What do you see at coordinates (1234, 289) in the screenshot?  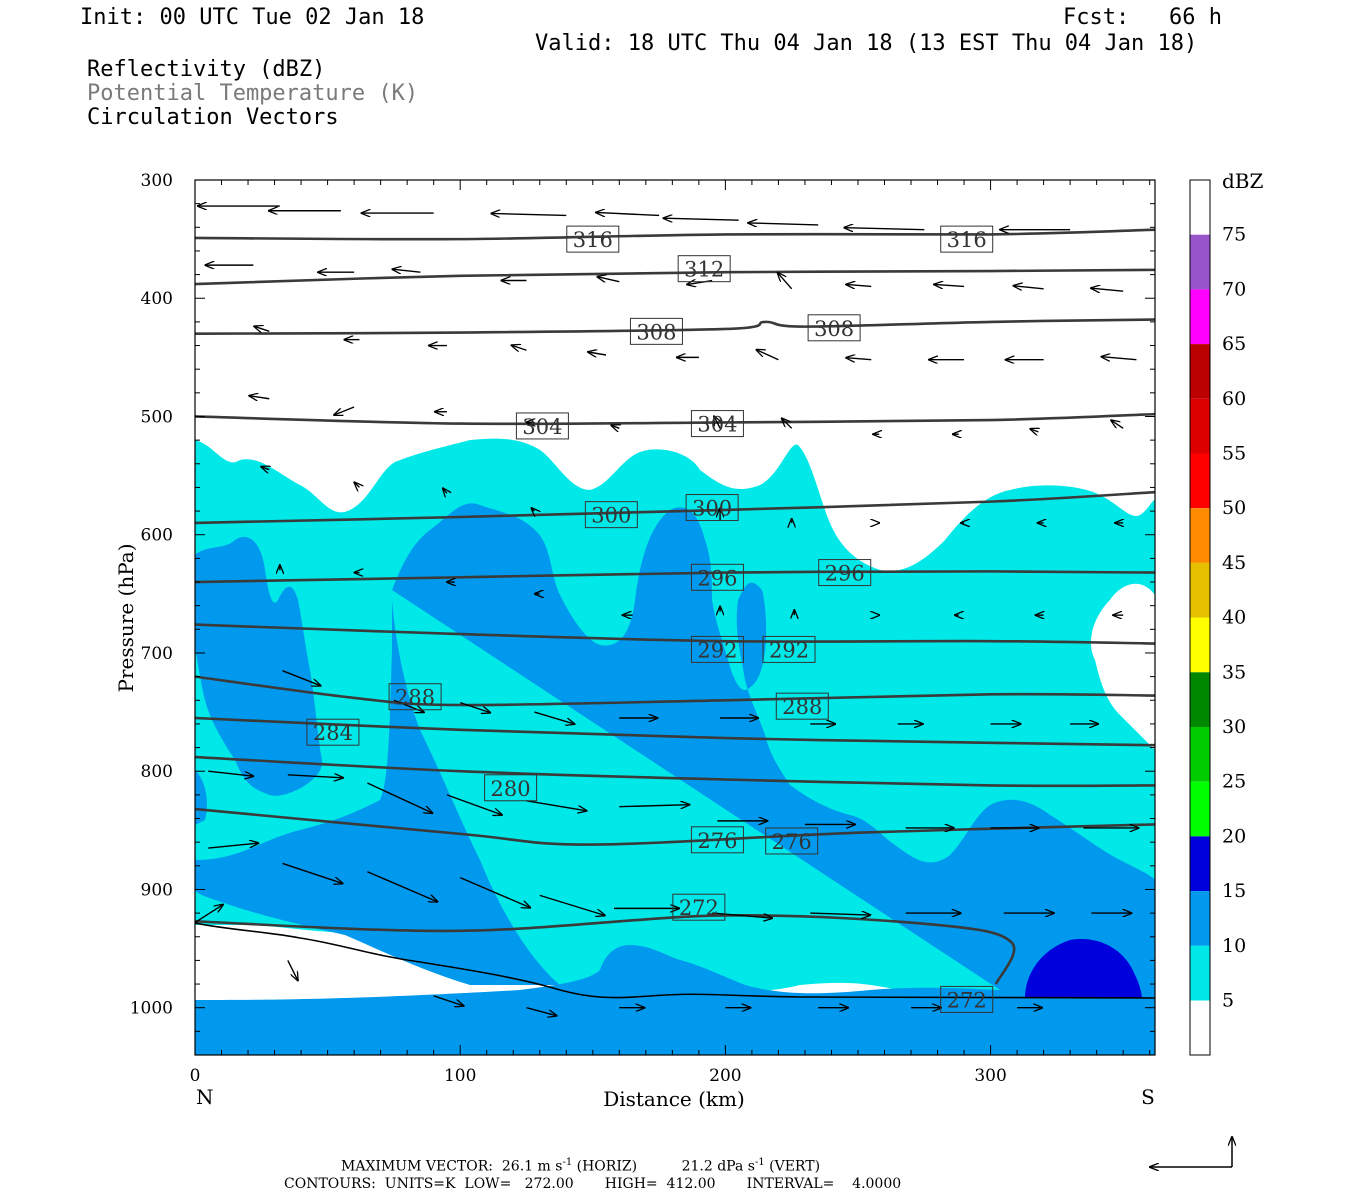 I see `colorbar-label: 70` at bounding box center [1234, 289].